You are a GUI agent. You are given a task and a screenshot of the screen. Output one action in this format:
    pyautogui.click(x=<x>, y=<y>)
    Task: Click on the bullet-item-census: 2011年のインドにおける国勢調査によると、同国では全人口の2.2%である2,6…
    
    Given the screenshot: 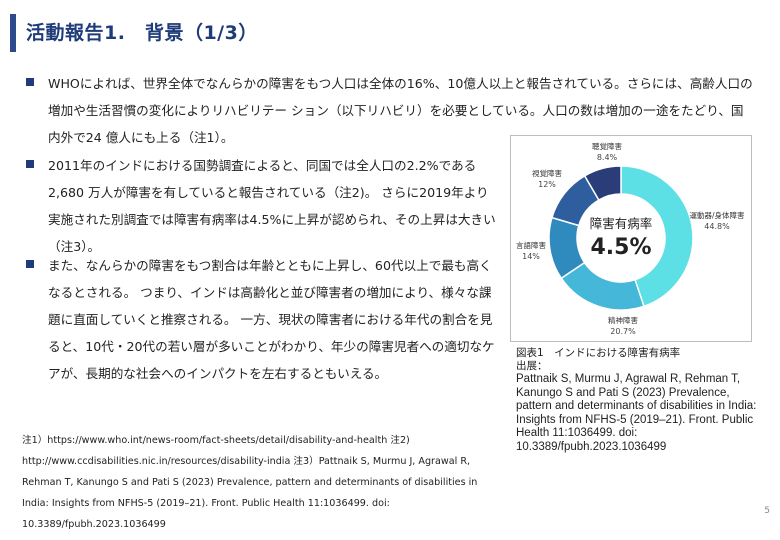 What is the action you would take?
    pyautogui.click(x=261, y=206)
    